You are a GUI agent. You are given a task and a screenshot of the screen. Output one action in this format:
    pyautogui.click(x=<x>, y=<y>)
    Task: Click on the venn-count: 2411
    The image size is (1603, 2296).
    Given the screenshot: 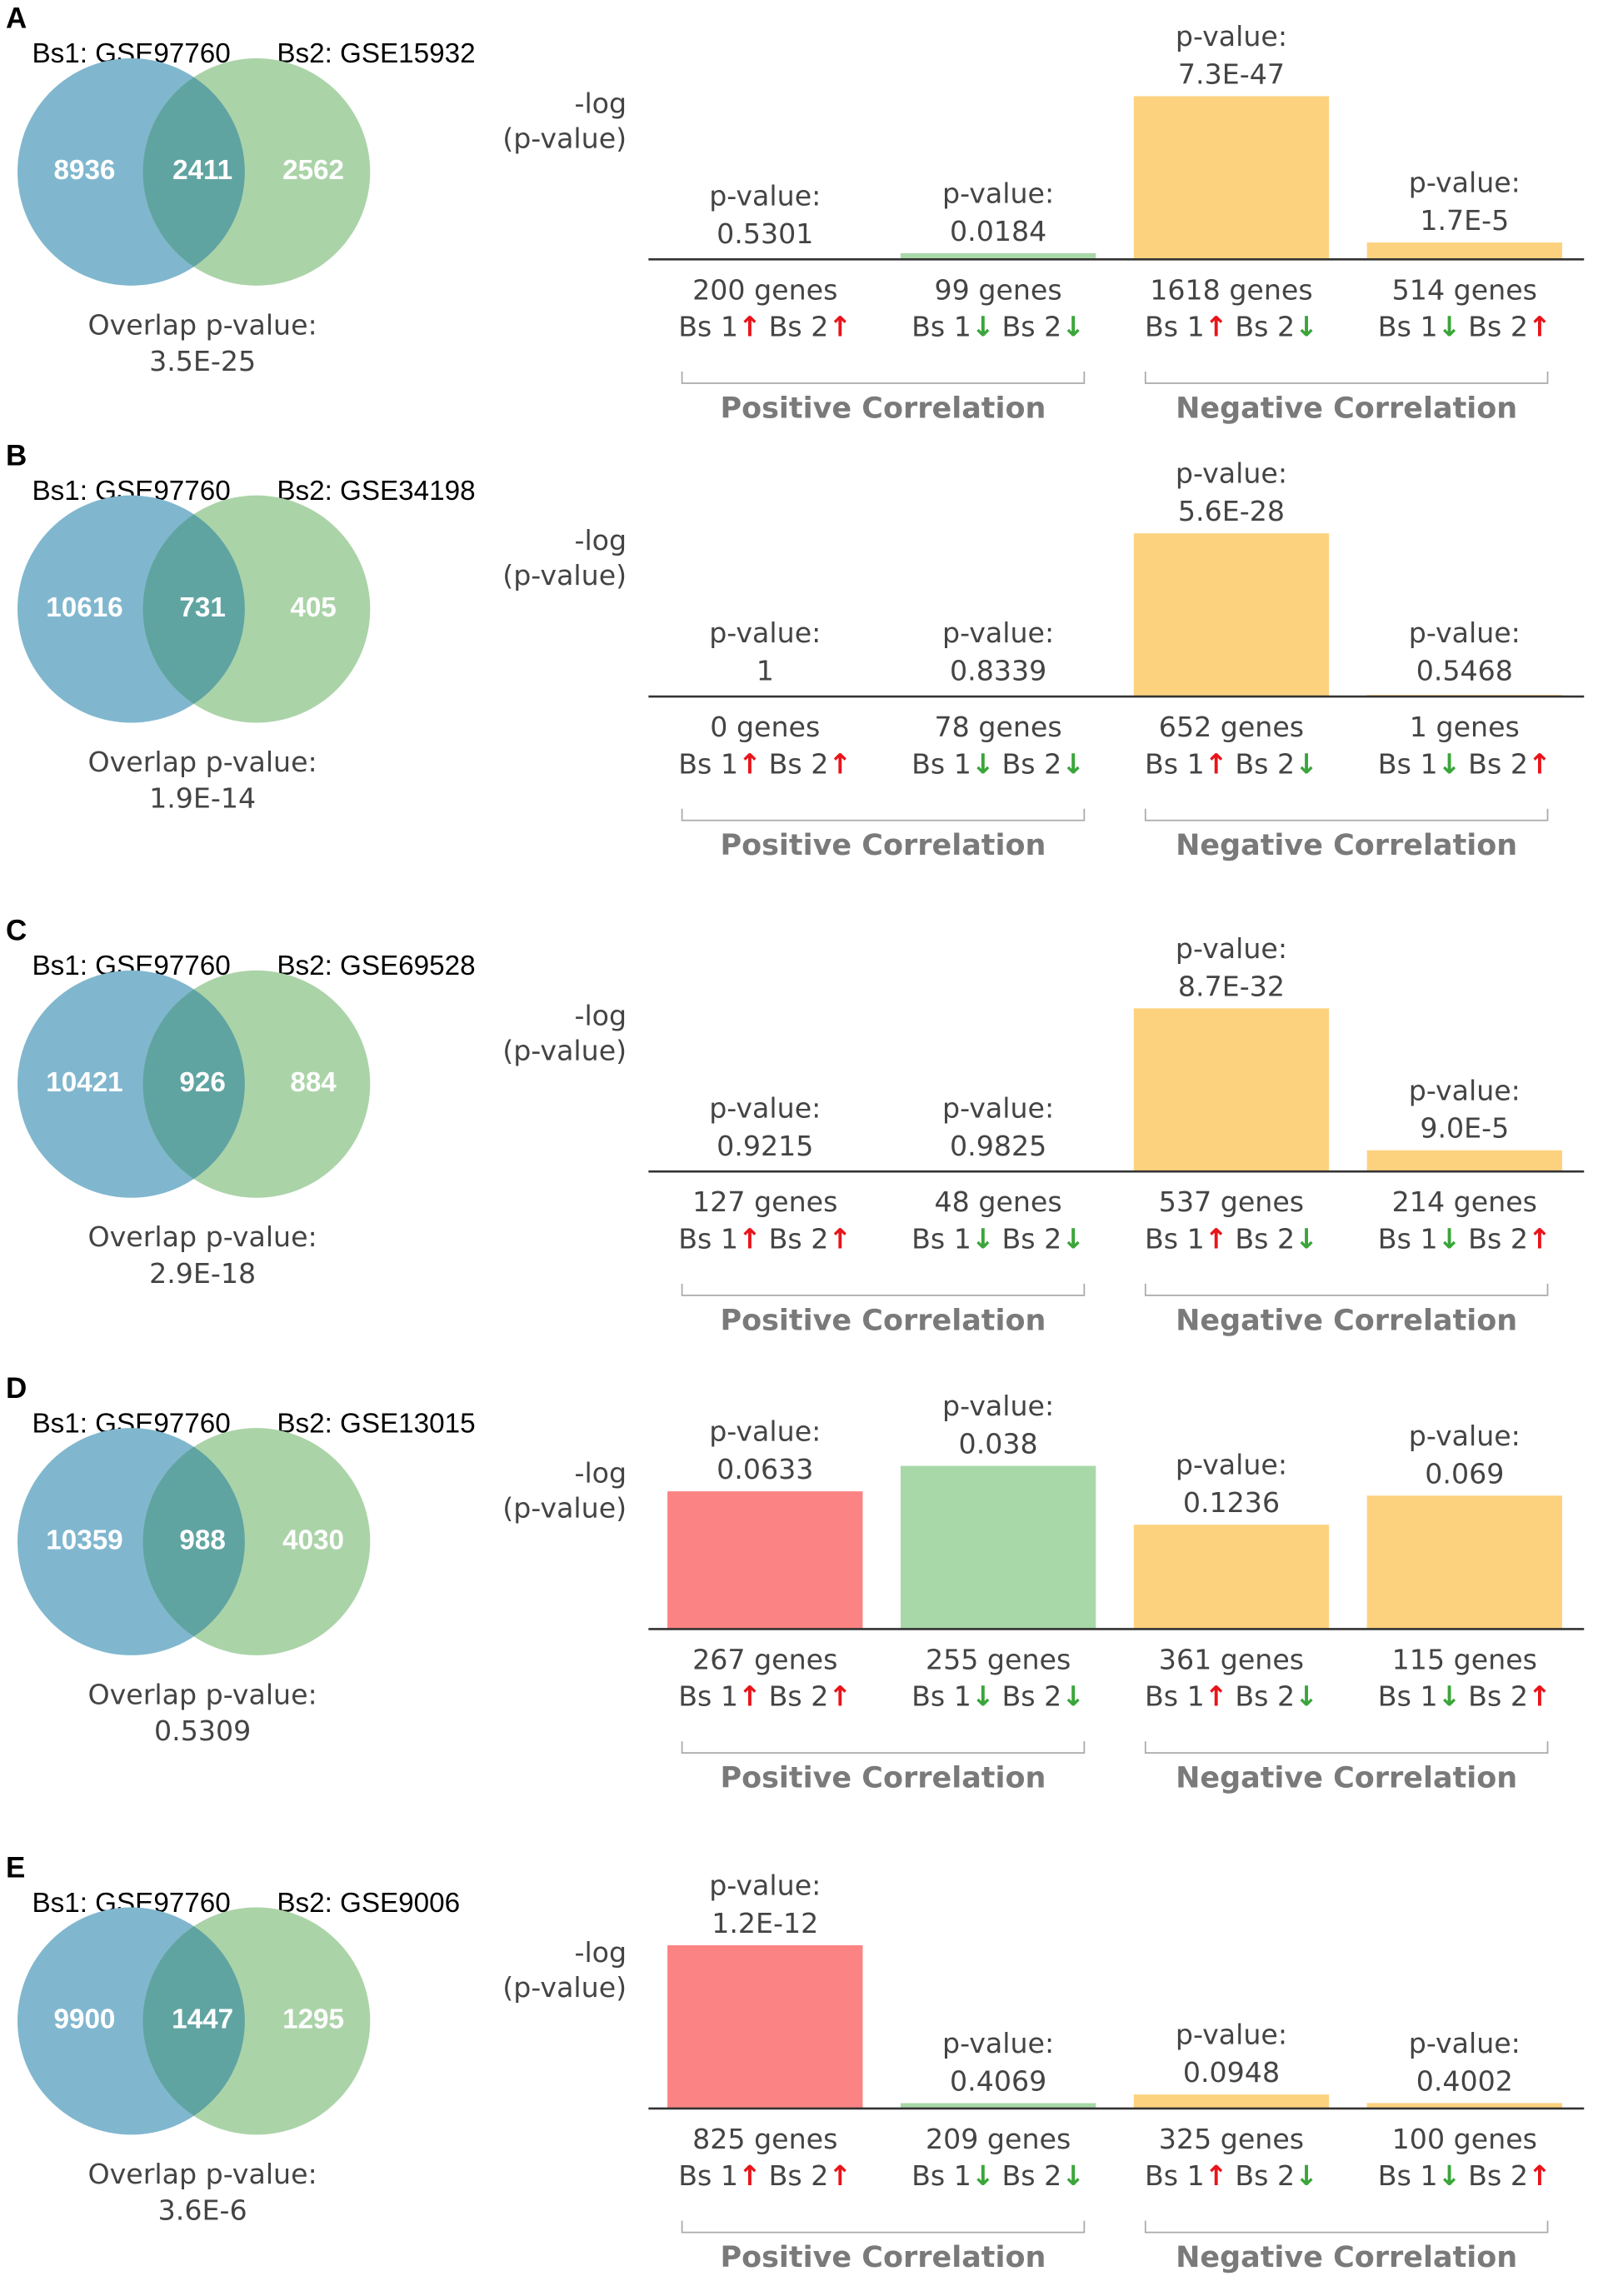 What is the action you would take?
    pyautogui.click(x=202, y=170)
    